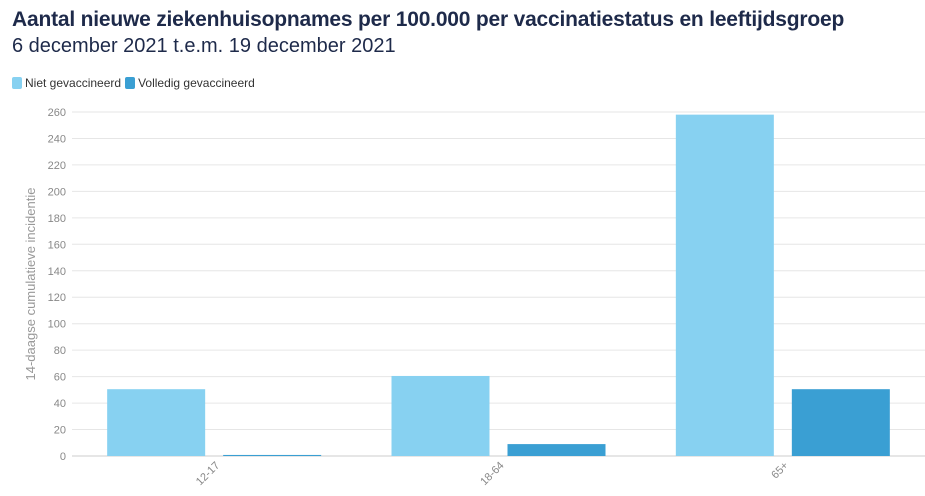 This screenshot has height=496, width=925. What do you see at coordinates (60, 404) in the screenshot?
I see `y-tick-label: 40` at bounding box center [60, 404].